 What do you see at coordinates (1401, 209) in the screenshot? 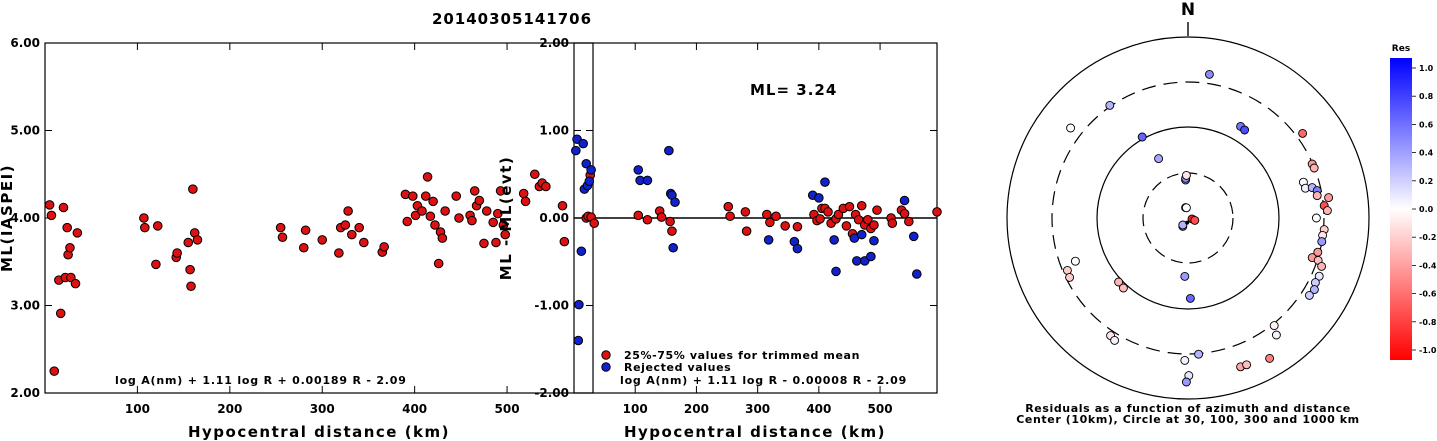
I see `colorbar-gradient` at bounding box center [1401, 209].